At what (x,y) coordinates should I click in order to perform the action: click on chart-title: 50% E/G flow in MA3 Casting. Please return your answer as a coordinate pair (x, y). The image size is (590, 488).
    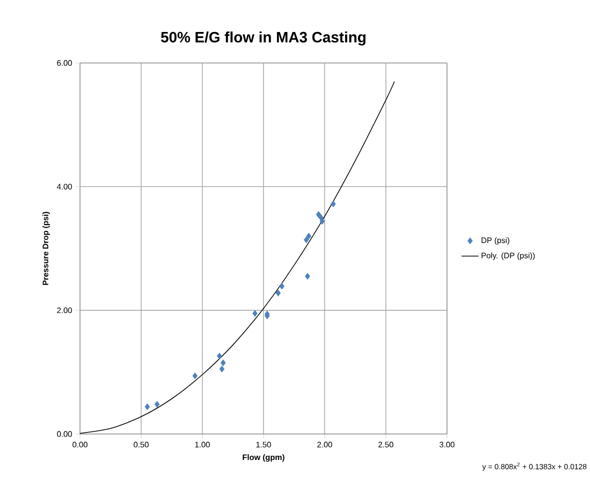
    Looking at the image, I should click on (263, 38).